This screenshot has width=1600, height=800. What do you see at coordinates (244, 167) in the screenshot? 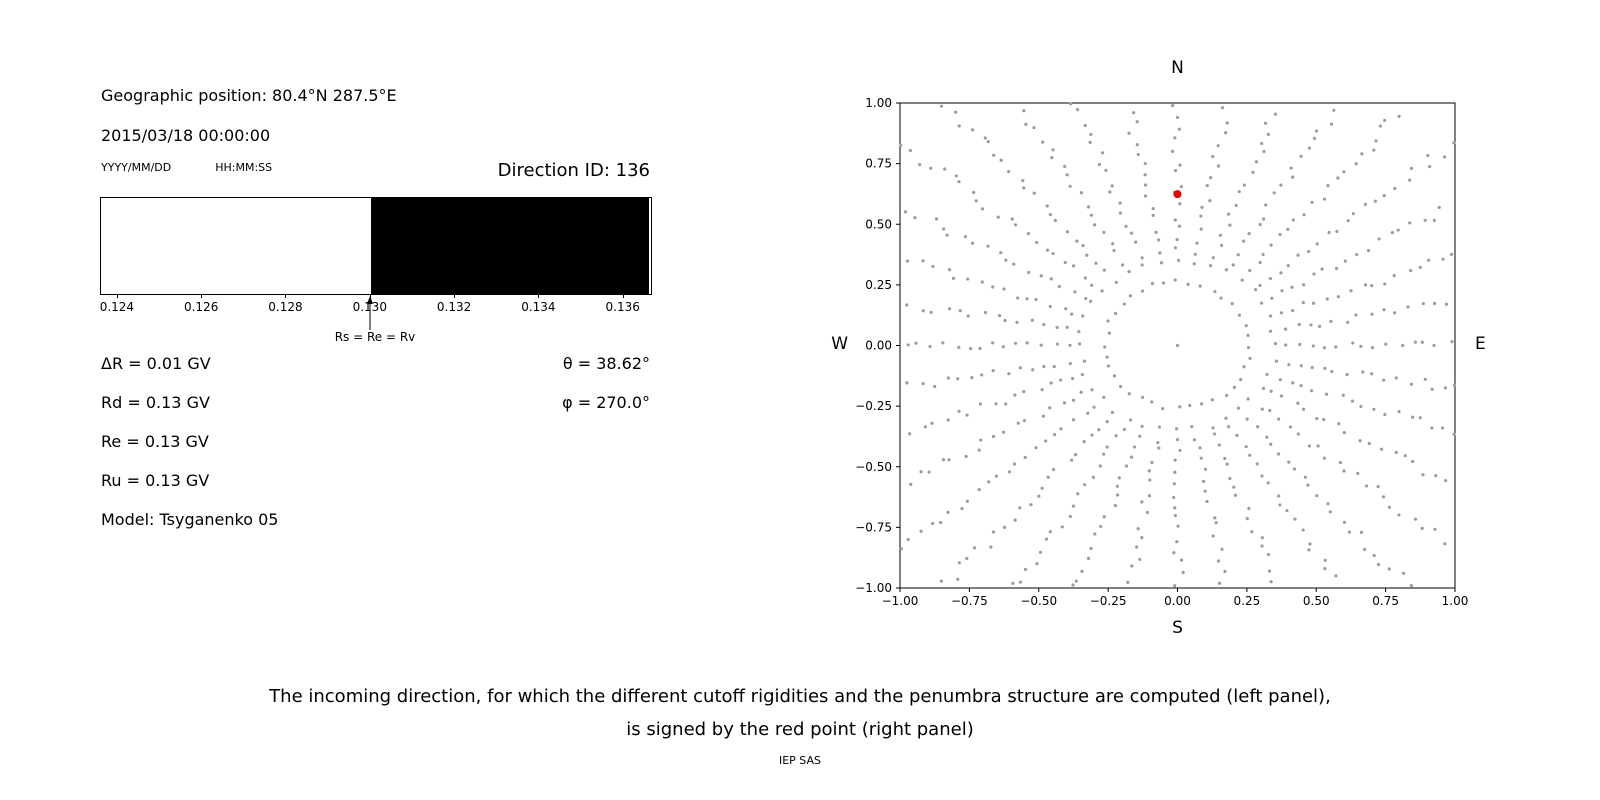
I see `time-format-label: HH:MM:SS` at bounding box center [244, 167].